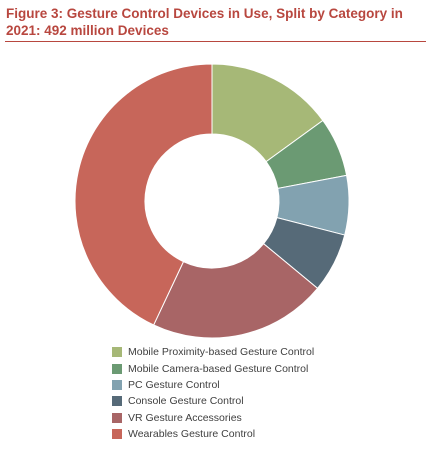 The height and width of the screenshot is (451, 431). I want to click on legend-label: Mobile Proximity-based Gesture Control, so click(221, 352).